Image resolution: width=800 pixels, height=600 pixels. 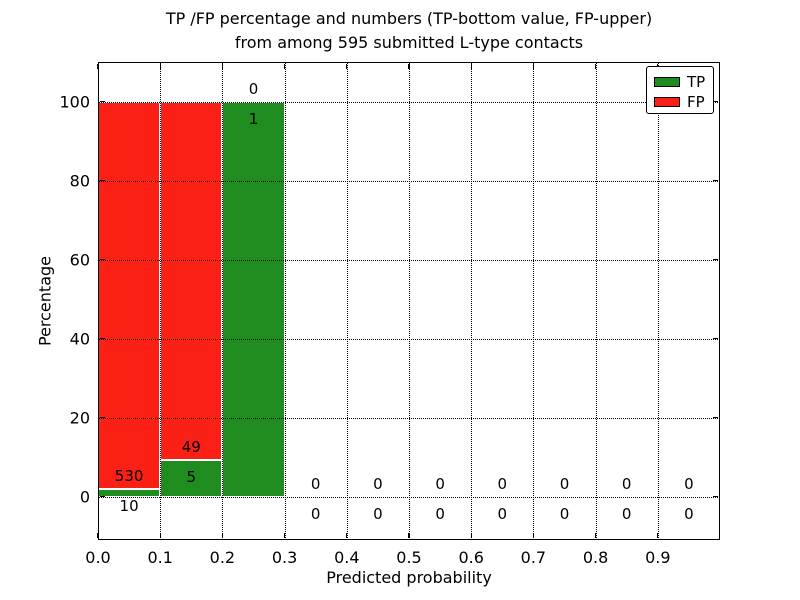 I want to click on x-tick-label: 0.2, so click(x=222, y=557).